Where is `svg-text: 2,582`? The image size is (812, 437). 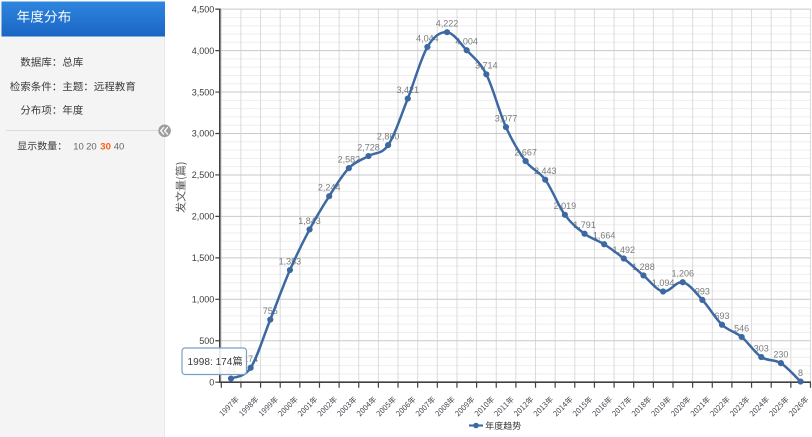 svg-text: 2,582 is located at coordinates (349, 160).